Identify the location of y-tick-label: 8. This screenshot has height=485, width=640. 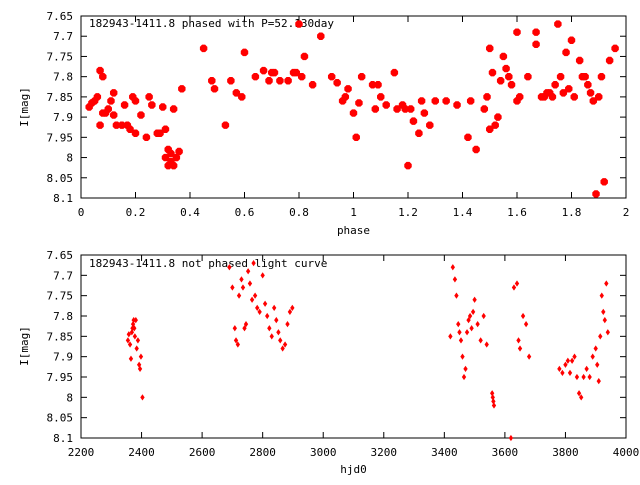
(69, 158).